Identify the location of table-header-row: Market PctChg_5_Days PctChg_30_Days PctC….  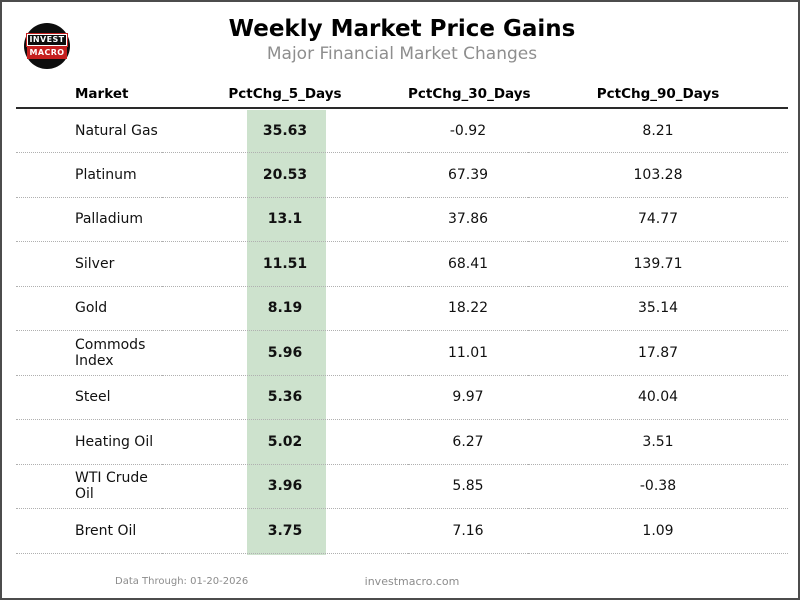
(402, 95).